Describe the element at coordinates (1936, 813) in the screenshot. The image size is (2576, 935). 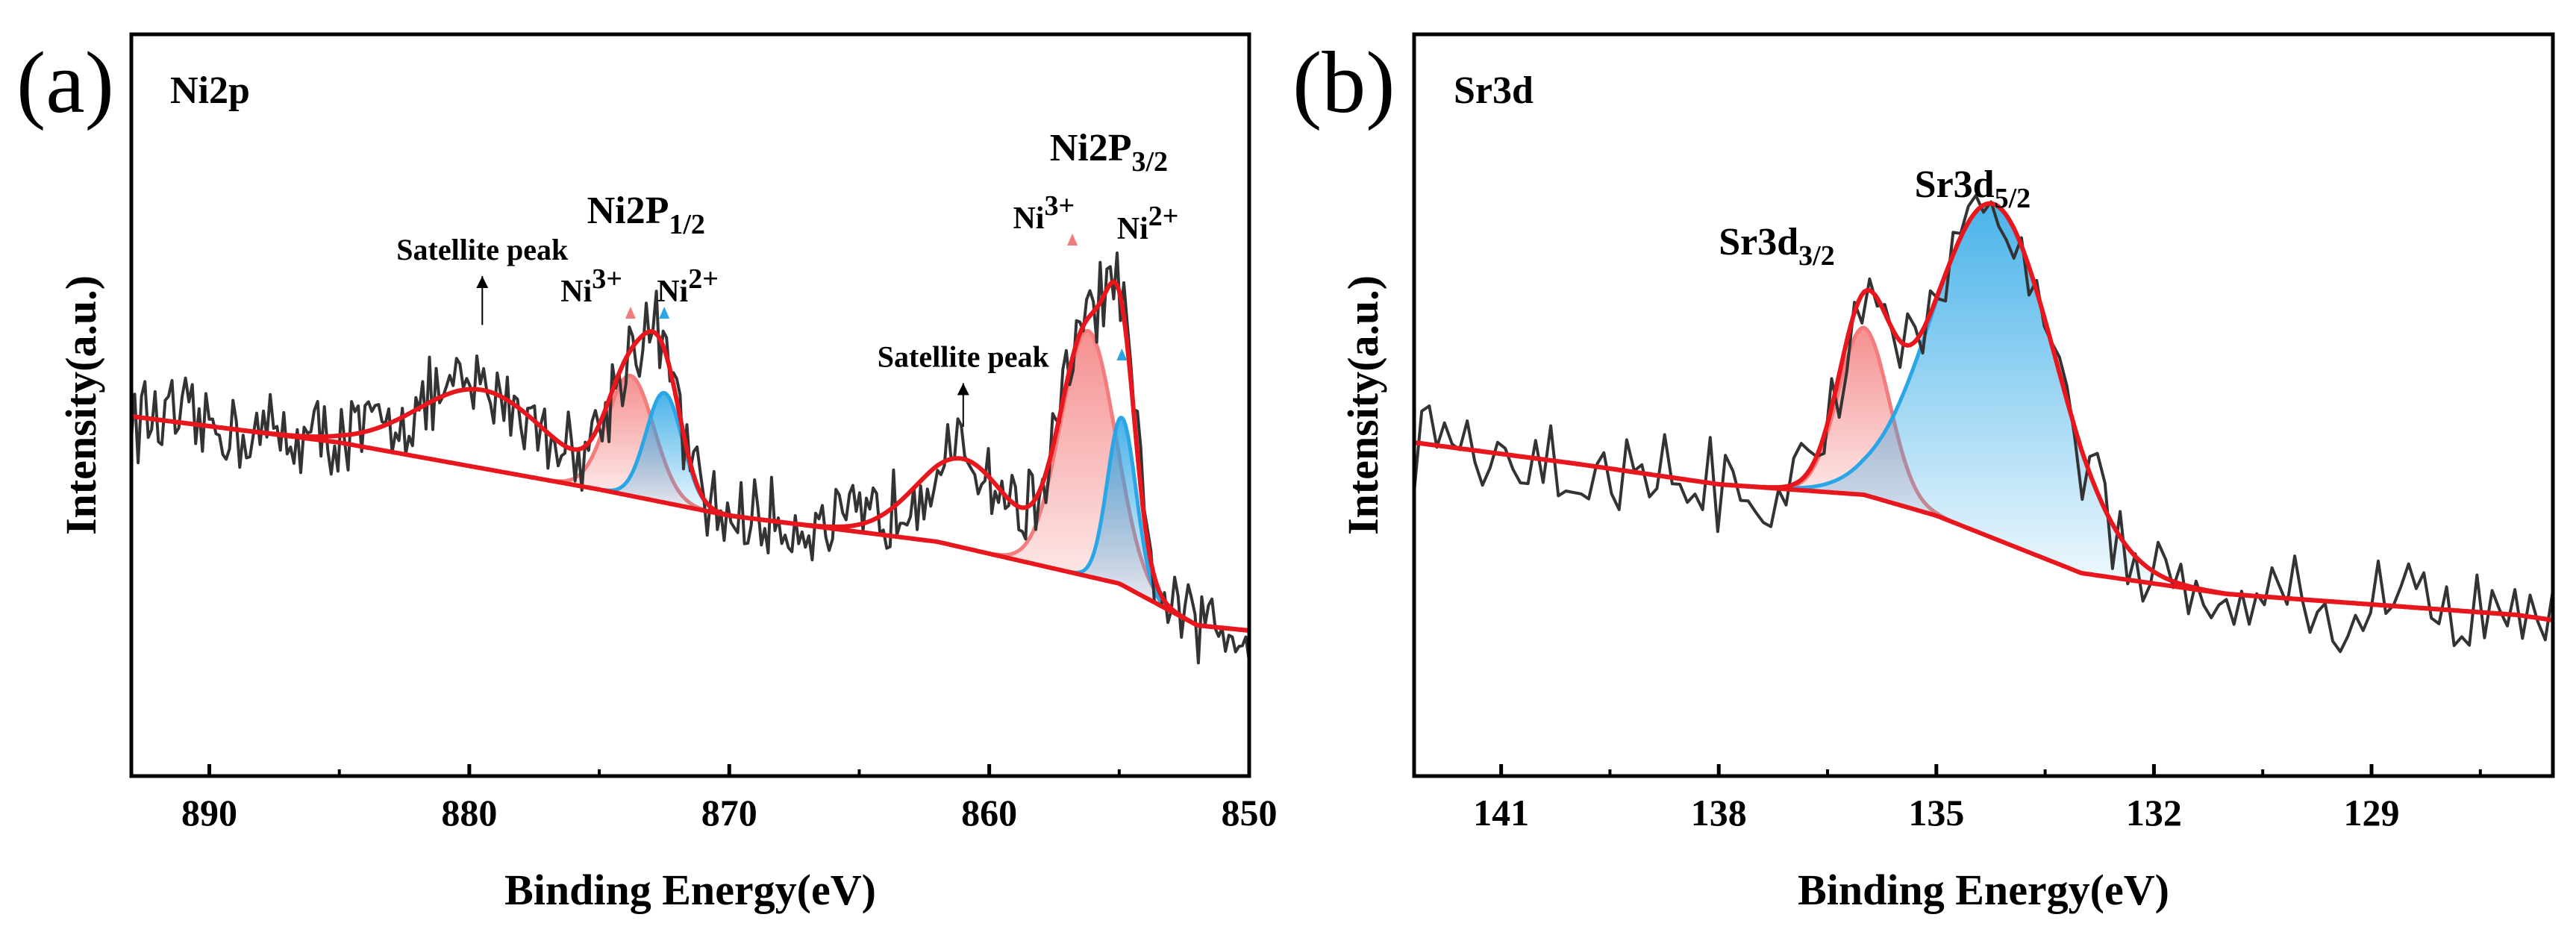
I see `x-tick-label: 135` at that location.